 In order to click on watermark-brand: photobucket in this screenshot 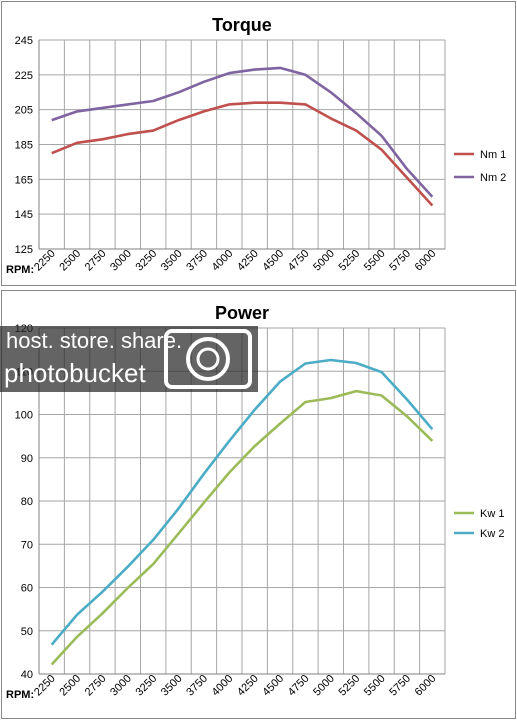, I will do `click(75, 373)`.